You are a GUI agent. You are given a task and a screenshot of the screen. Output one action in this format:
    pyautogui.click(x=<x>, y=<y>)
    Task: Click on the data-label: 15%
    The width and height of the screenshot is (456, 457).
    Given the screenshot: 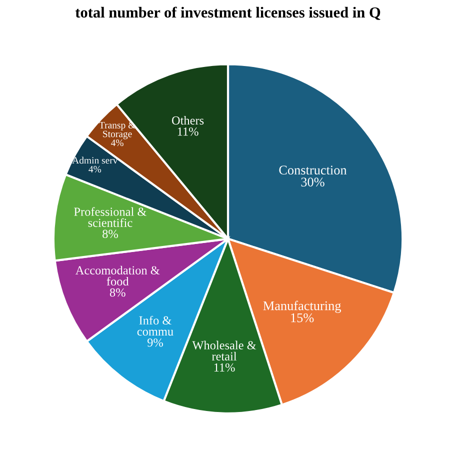 What is the action you would take?
    pyautogui.click(x=302, y=317)
    